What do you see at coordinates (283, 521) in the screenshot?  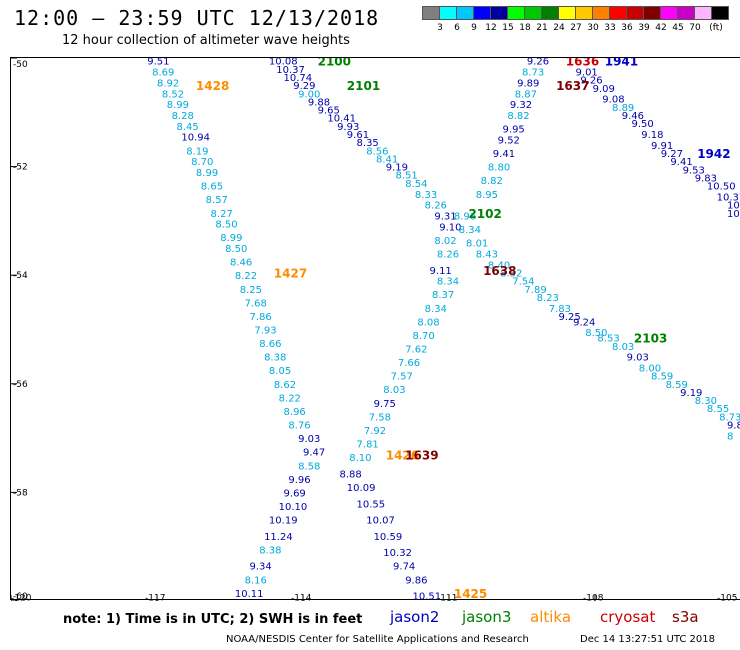 I see `swh-observation: 10.19` at bounding box center [283, 521].